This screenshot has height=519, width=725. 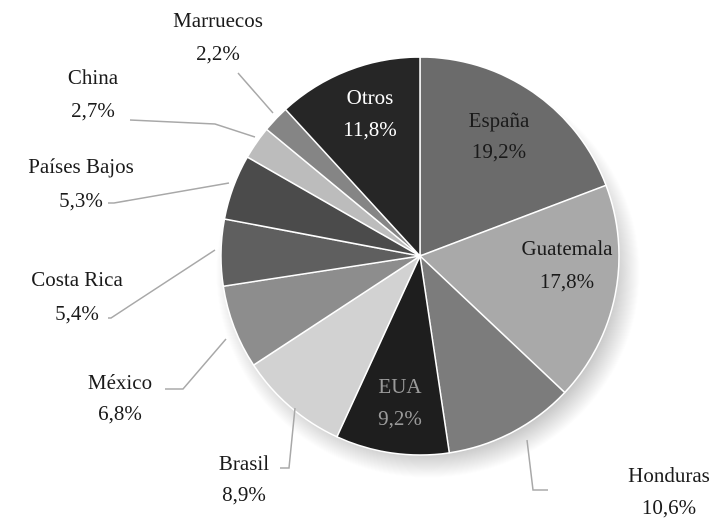 I want to click on leader-line-marruecos, so click(x=255, y=93).